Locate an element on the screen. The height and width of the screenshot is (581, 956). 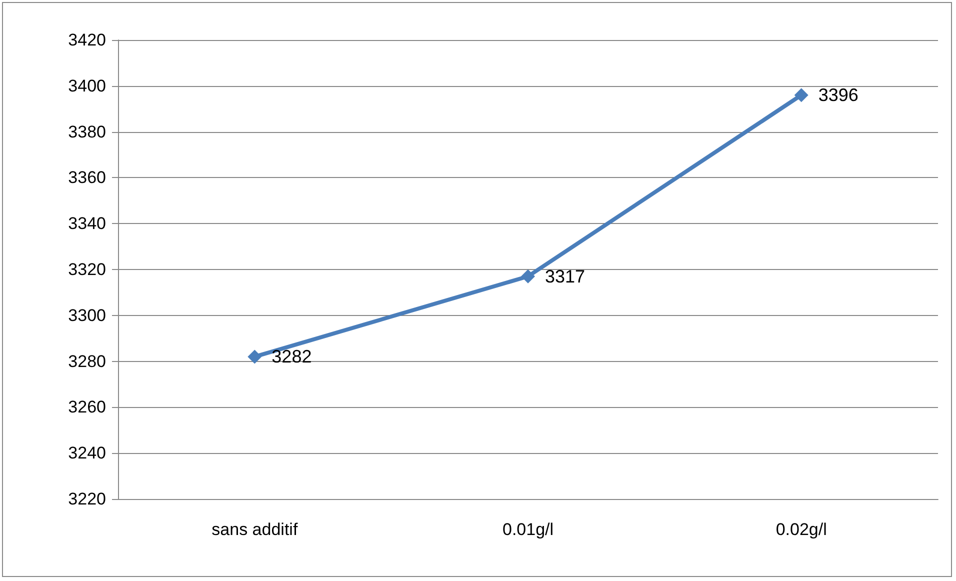
y-tick-label: 3300 is located at coordinates (87, 315).